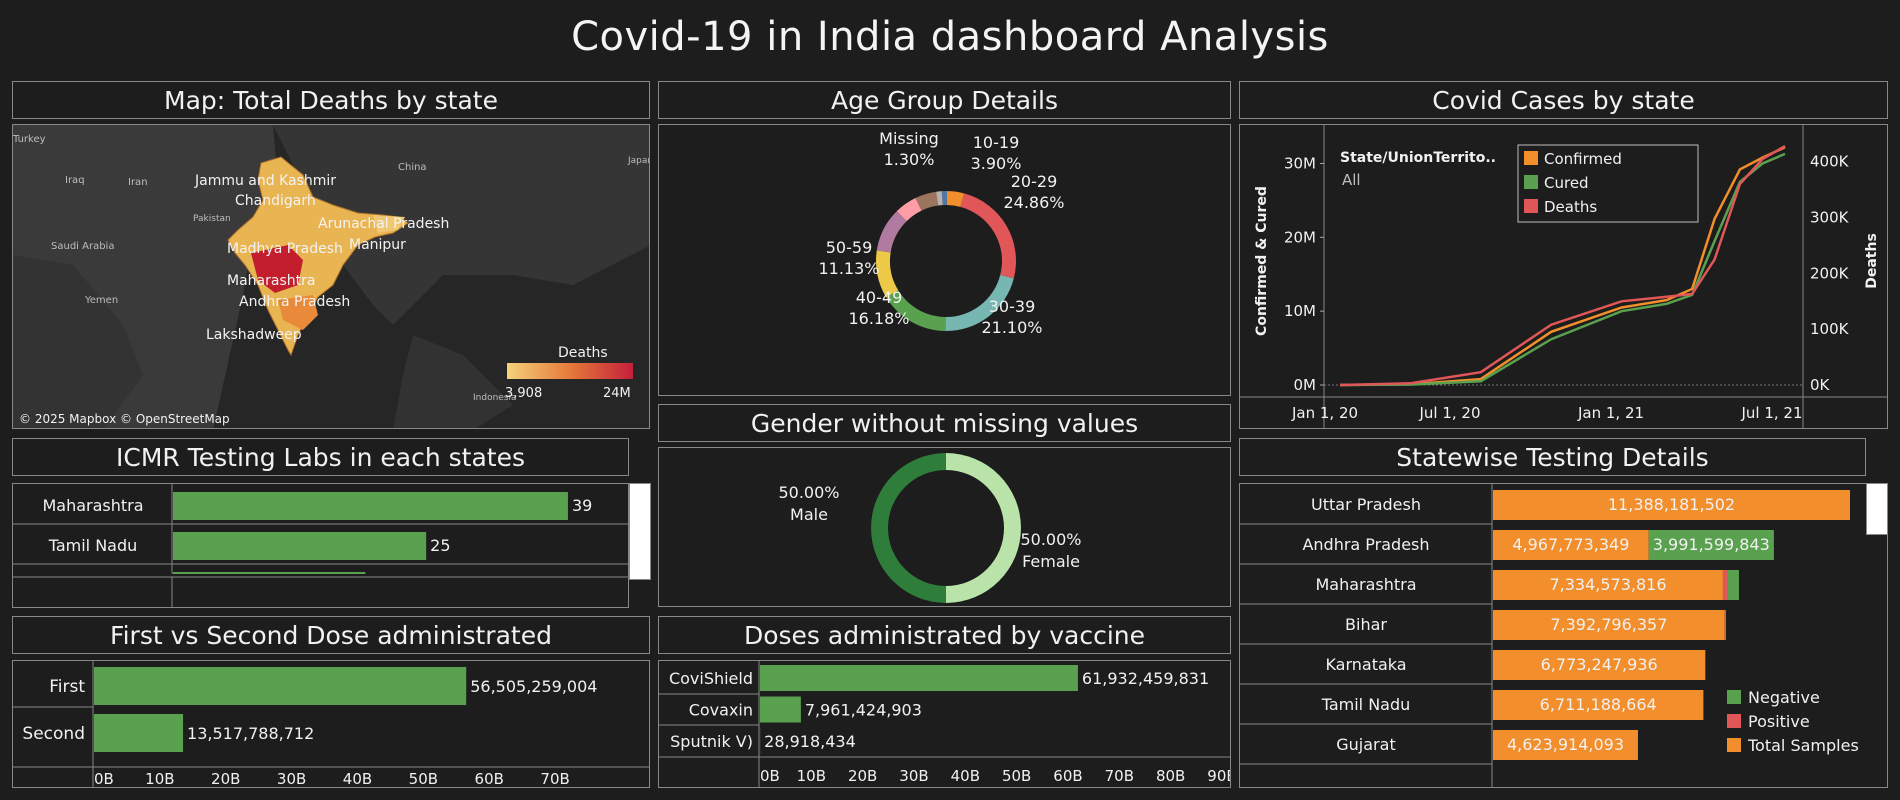 Image resolution: width=1900 pixels, height=800 pixels. I want to click on dose-tick-3: 30B, so click(291, 779).